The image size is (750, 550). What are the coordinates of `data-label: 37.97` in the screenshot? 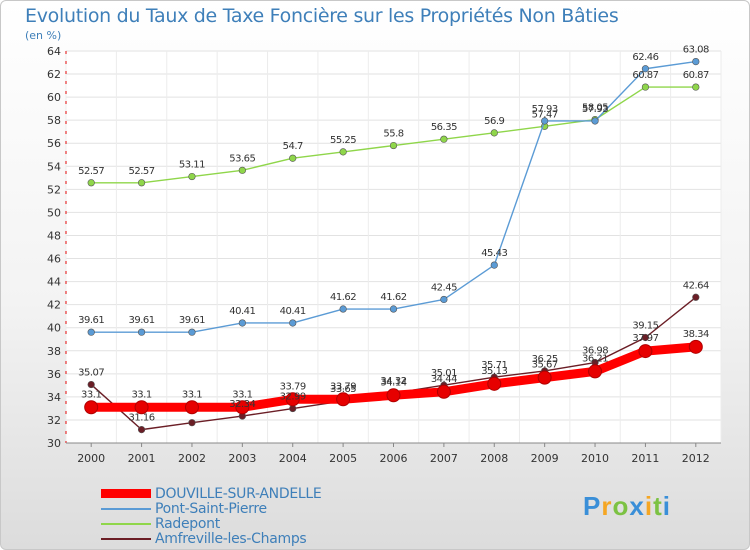 It's located at (645, 338).